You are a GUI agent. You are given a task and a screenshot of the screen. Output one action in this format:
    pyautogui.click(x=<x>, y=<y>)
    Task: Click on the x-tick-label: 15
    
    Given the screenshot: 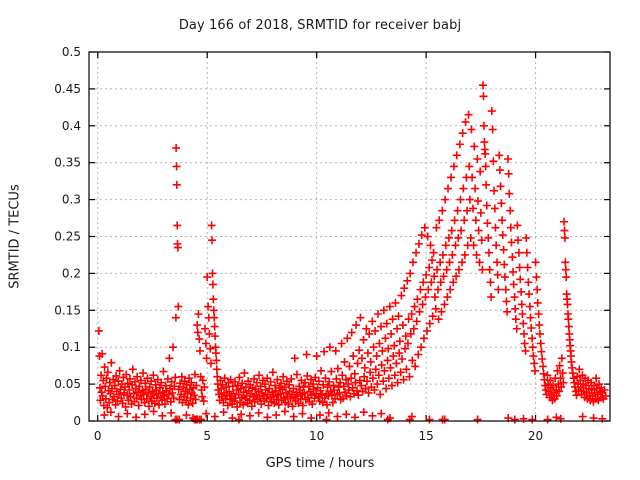 What is the action you would take?
    pyautogui.click(x=425, y=436)
    